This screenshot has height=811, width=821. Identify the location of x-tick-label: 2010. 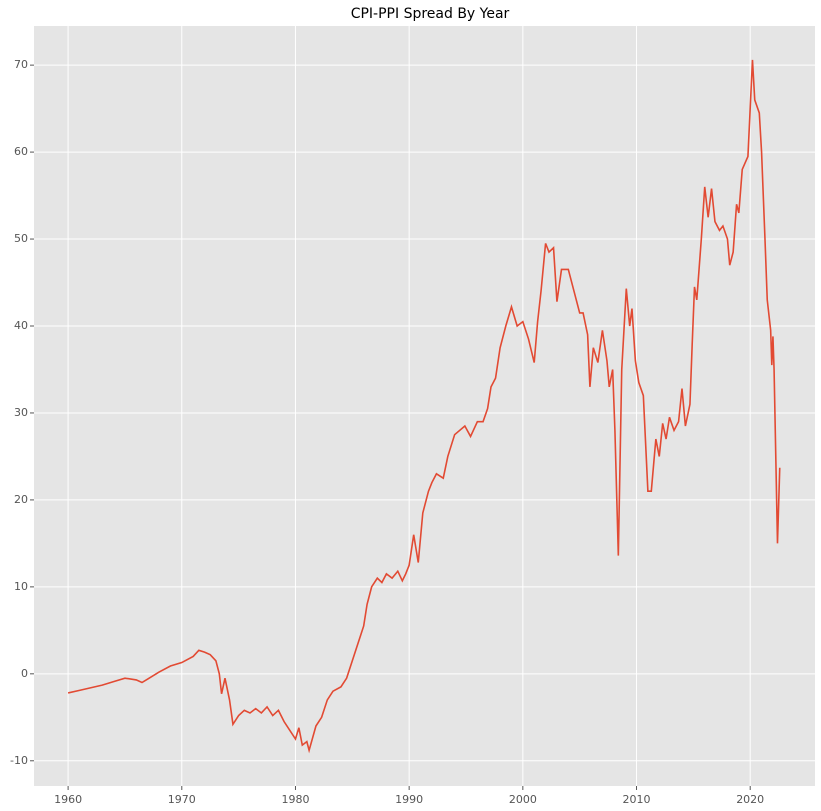
(637, 799).